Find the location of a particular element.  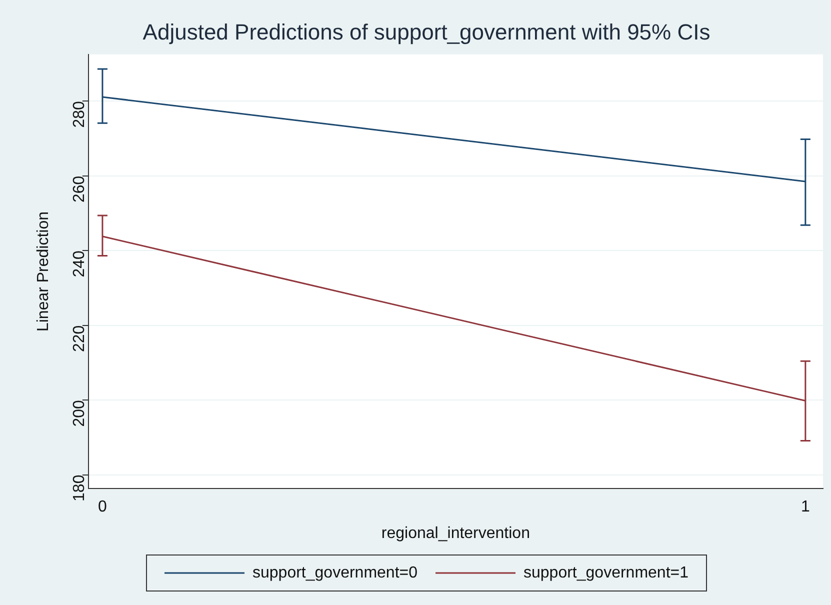

x-tick-label: 1 is located at coordinates (805, 507).